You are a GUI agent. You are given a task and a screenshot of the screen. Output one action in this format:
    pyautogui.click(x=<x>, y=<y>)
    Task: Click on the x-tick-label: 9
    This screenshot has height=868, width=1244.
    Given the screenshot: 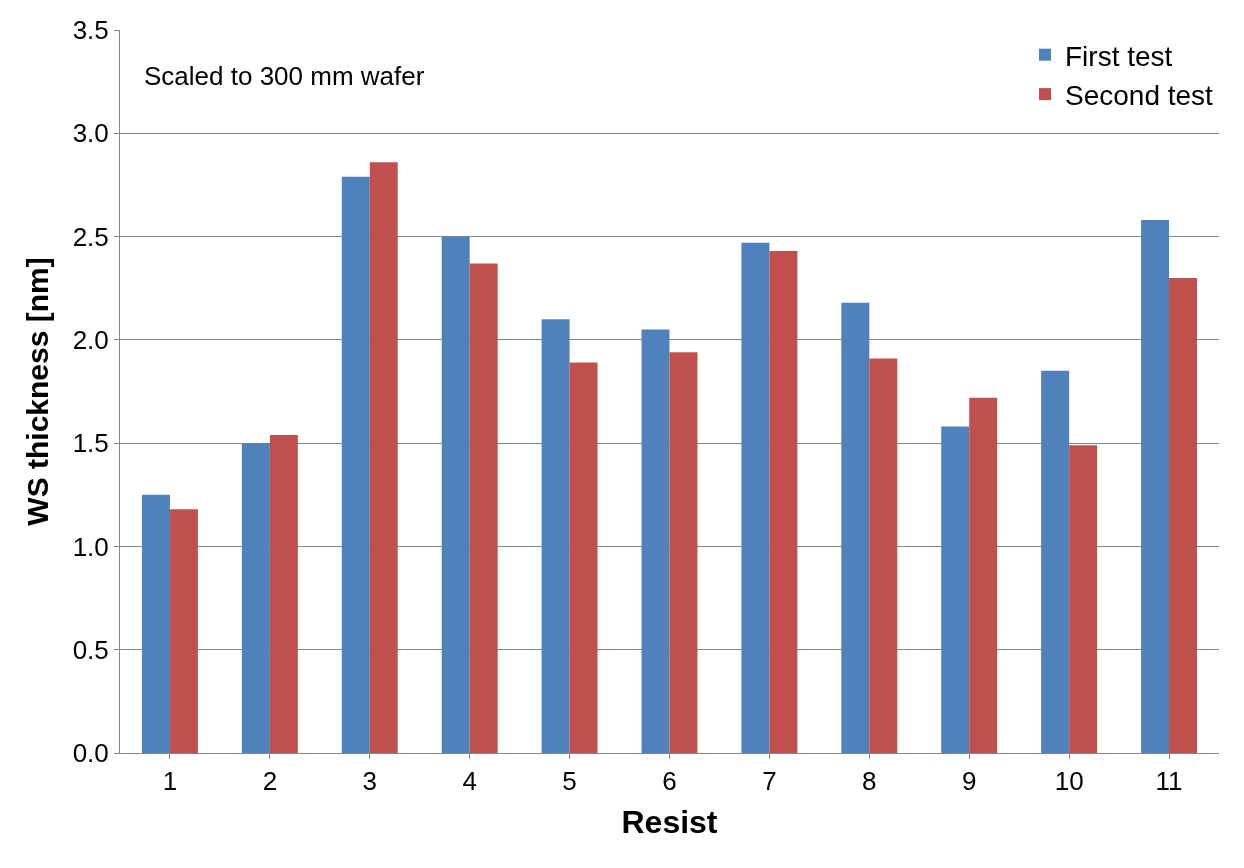 What is the action you would take?
    pyautogui.click(x=969, y=781)
    